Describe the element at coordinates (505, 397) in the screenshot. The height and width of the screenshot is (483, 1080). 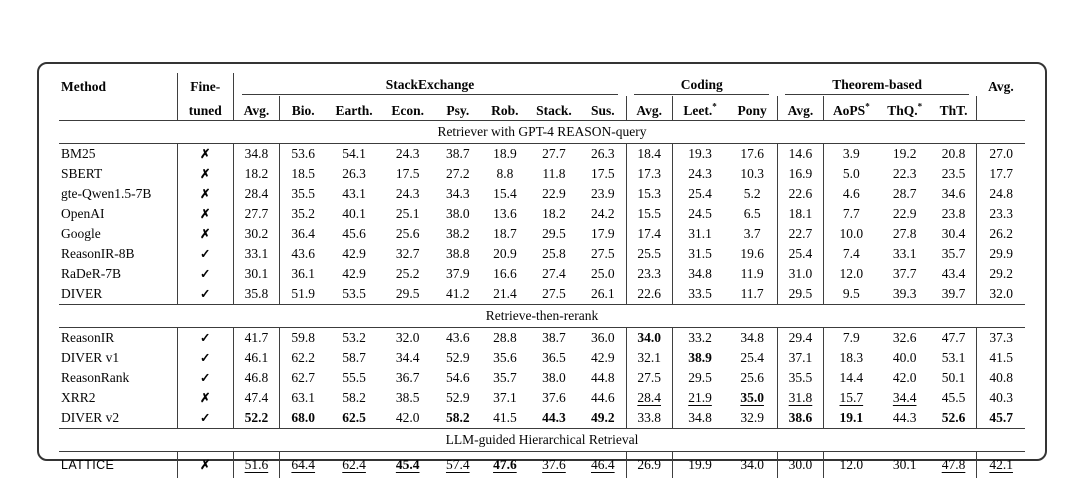
I see `score-cell: 37.1` at that location.